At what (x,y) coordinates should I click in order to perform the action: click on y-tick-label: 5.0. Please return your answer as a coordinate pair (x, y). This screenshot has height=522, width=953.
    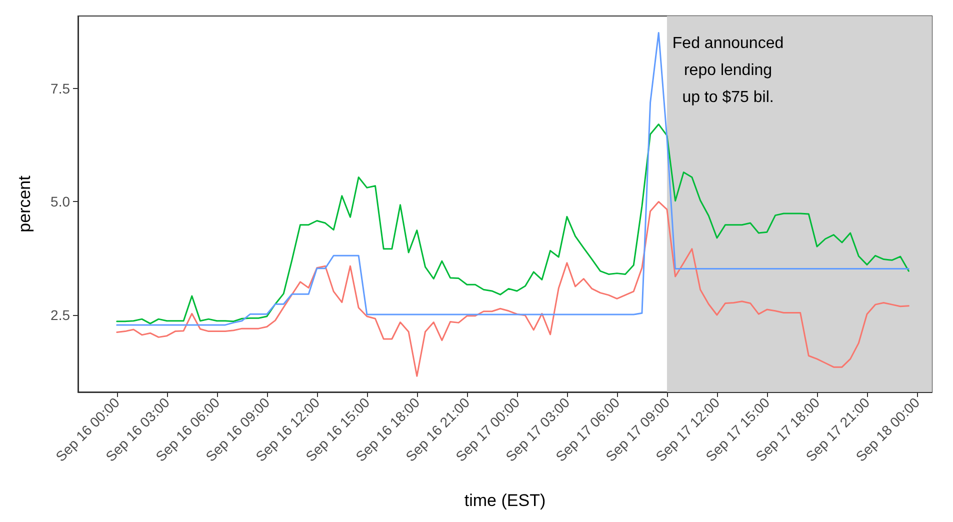
    Looking at the image, I should click on (60, 202).